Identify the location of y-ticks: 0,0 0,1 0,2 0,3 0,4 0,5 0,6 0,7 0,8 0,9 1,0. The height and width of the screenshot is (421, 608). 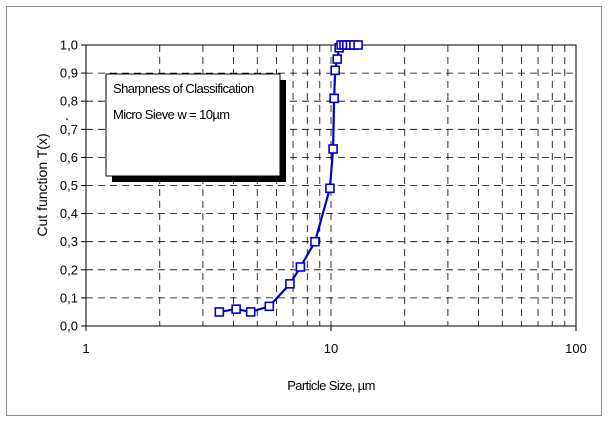
(73, 186).